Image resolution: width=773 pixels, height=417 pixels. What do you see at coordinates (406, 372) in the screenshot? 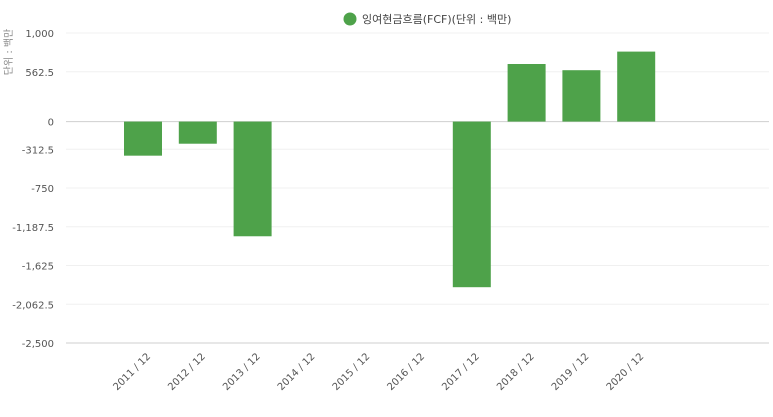
I see `x-tick-label: 2016 / 12` at bounding box center [406, 372].